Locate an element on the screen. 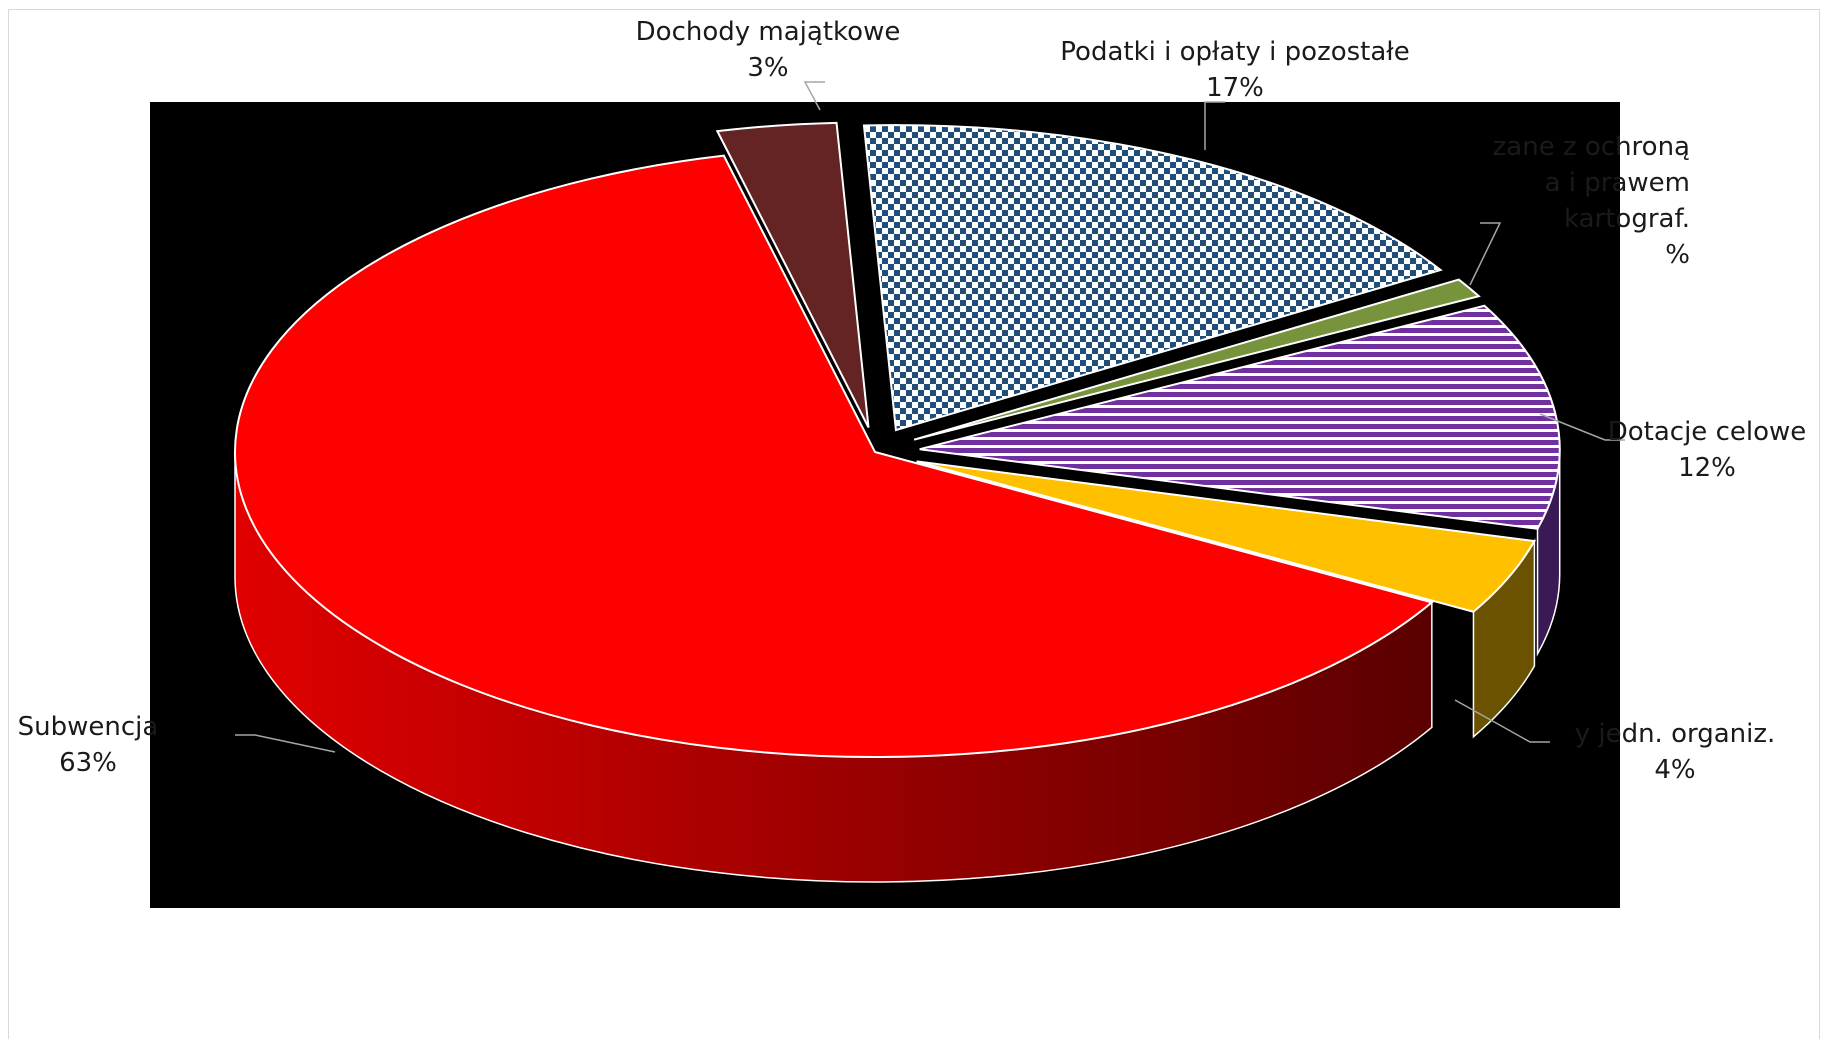 This screenshot has width=1828, height=1041. data-label-line: % is located at coordinates (1677, 255).